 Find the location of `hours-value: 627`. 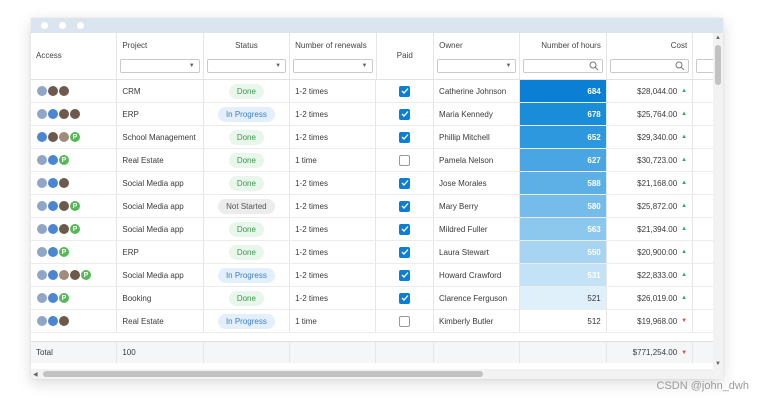

hours-value: 627 is located at coordinates (594, 160).